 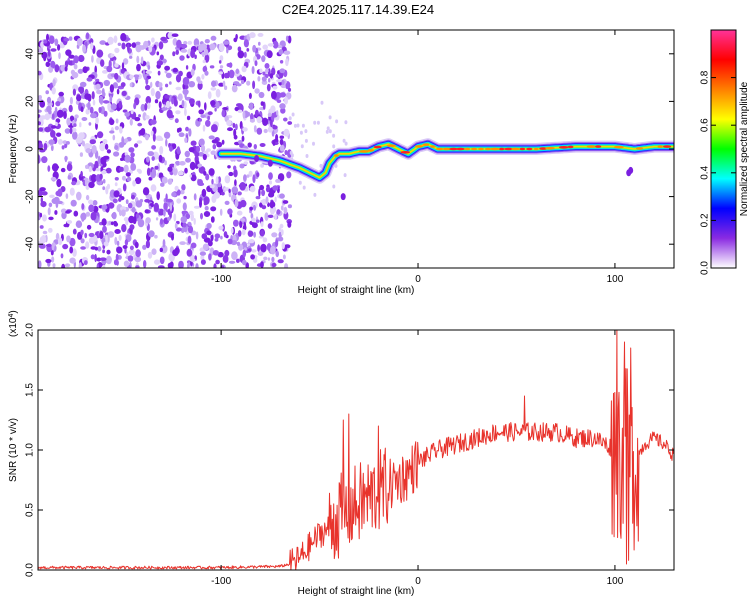 What do you see at coordinates (221, 581) in the screenshot?
I see `snr-xtick-label: -100` at bounding box center [221, 581].